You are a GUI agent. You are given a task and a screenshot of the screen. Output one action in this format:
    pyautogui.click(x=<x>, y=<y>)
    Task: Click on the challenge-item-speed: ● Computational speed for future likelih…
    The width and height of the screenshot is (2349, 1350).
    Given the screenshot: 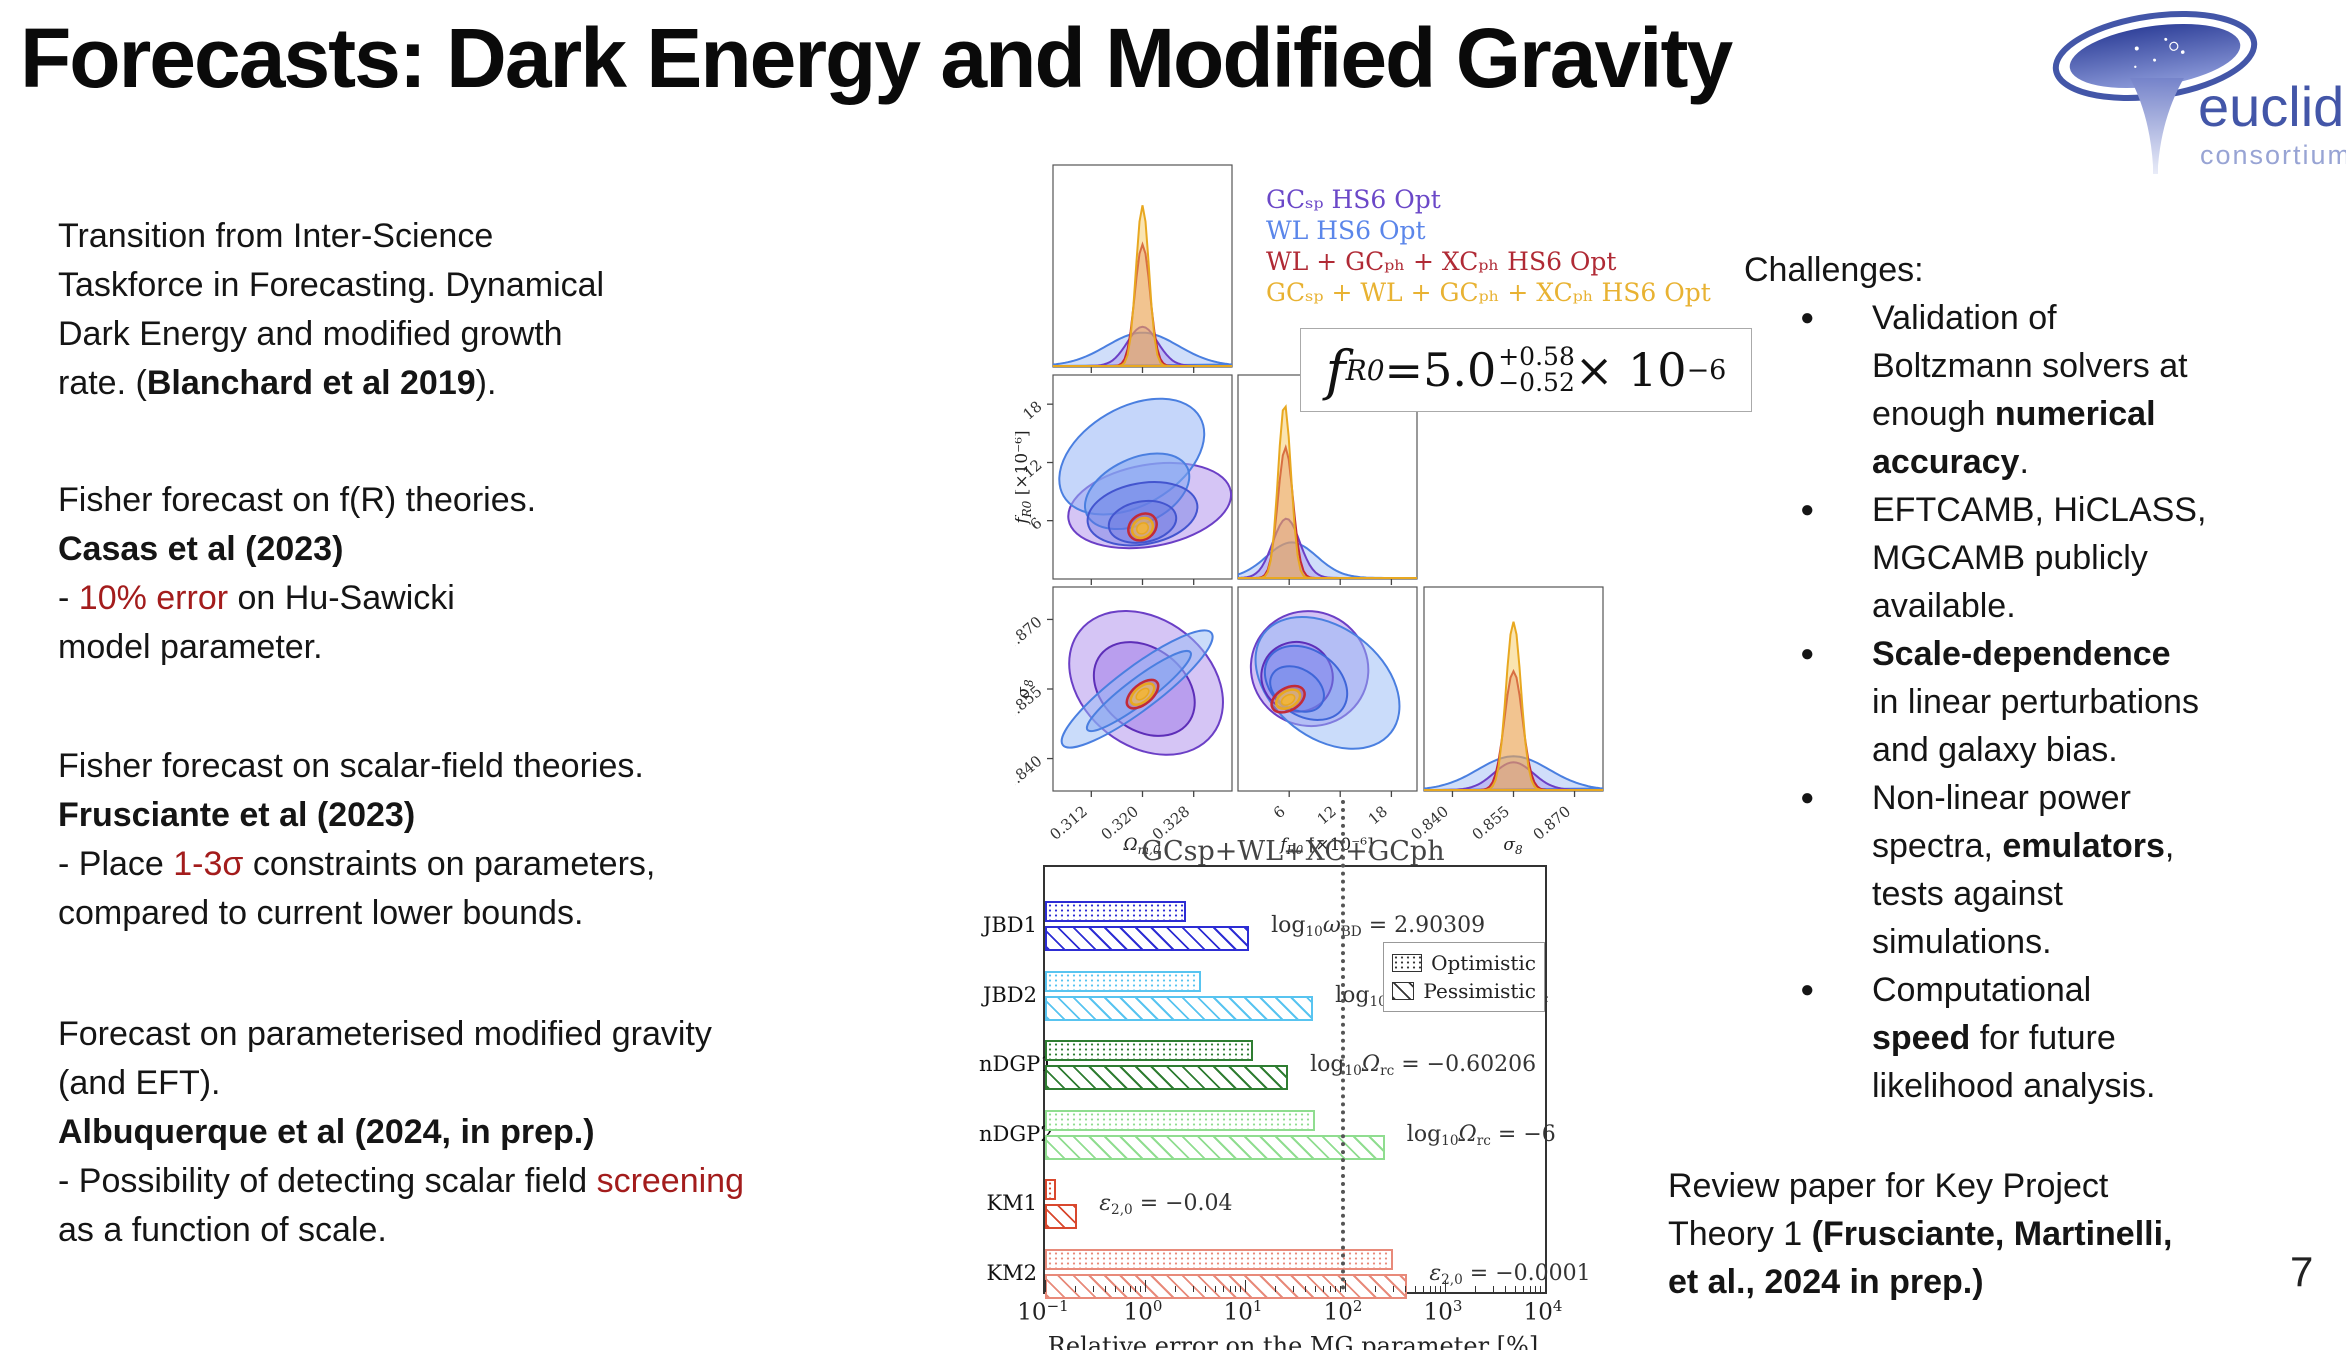 What is the action you would take?
    pyautogui.click(x=2044, y=1038)
    